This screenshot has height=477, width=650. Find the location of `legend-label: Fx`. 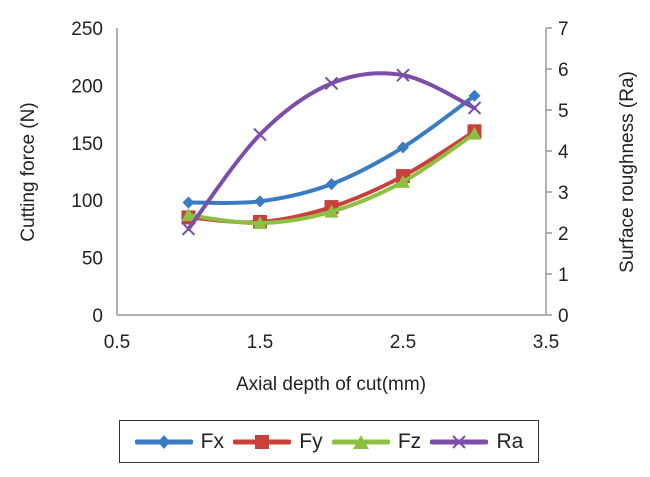

legend-label: Fx is located at coordinates (212, 441).